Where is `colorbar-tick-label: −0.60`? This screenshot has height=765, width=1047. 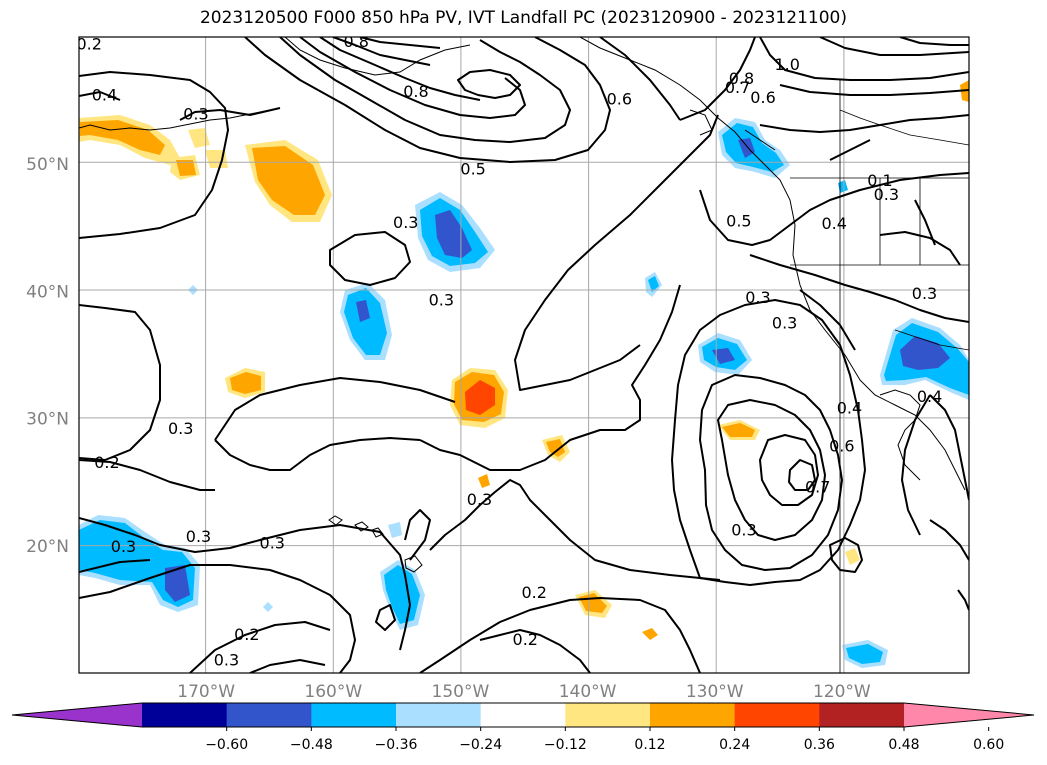 colorbar-tick-label: −0.60 is located at coordinates (226, 745).